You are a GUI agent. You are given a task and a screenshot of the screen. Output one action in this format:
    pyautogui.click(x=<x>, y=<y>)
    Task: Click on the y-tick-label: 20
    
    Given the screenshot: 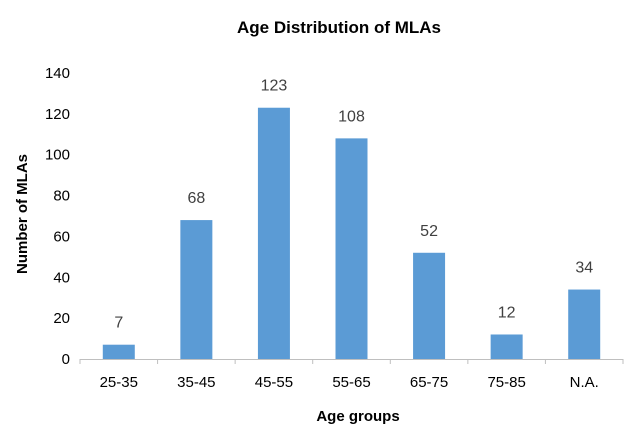 What is the action you would take?
    pyautogui.click(x=61, y=318)
    